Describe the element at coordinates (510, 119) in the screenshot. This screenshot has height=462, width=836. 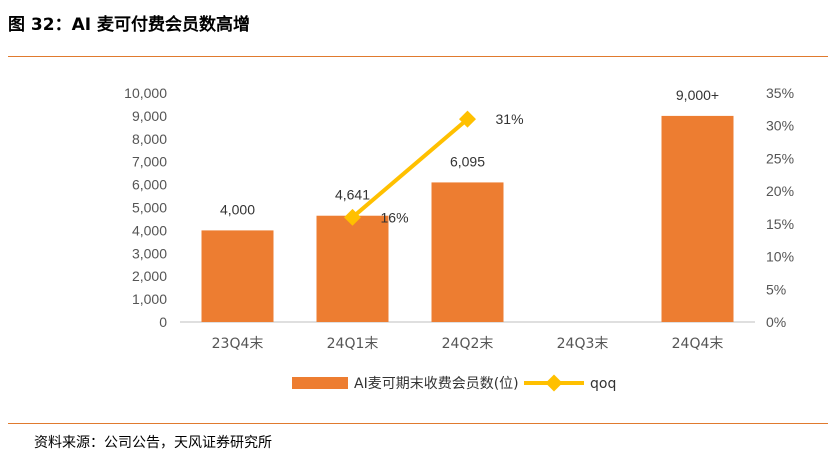
I see `qoq-data-label: 31%` at that location.